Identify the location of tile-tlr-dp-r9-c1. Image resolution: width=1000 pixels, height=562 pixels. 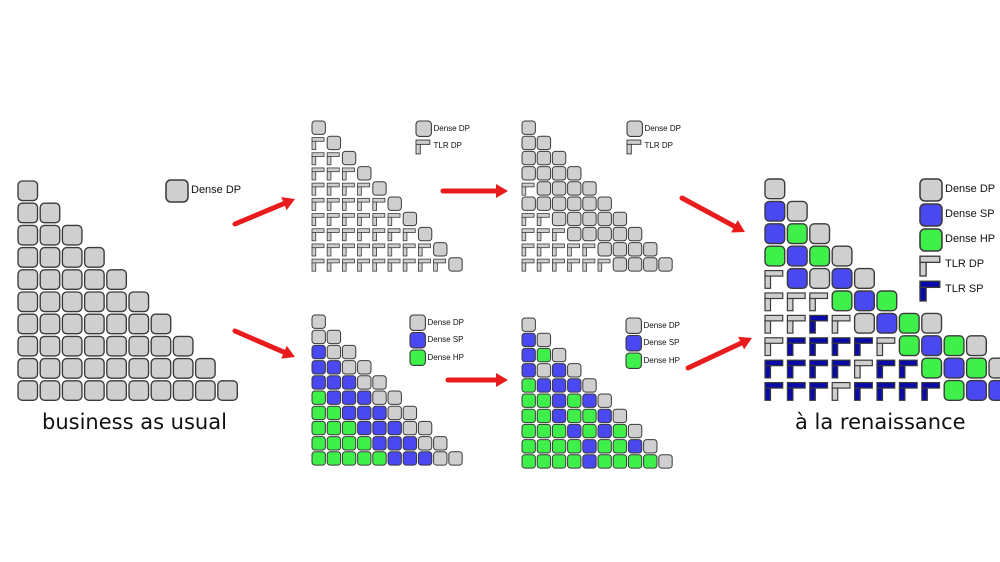
(333, 265).